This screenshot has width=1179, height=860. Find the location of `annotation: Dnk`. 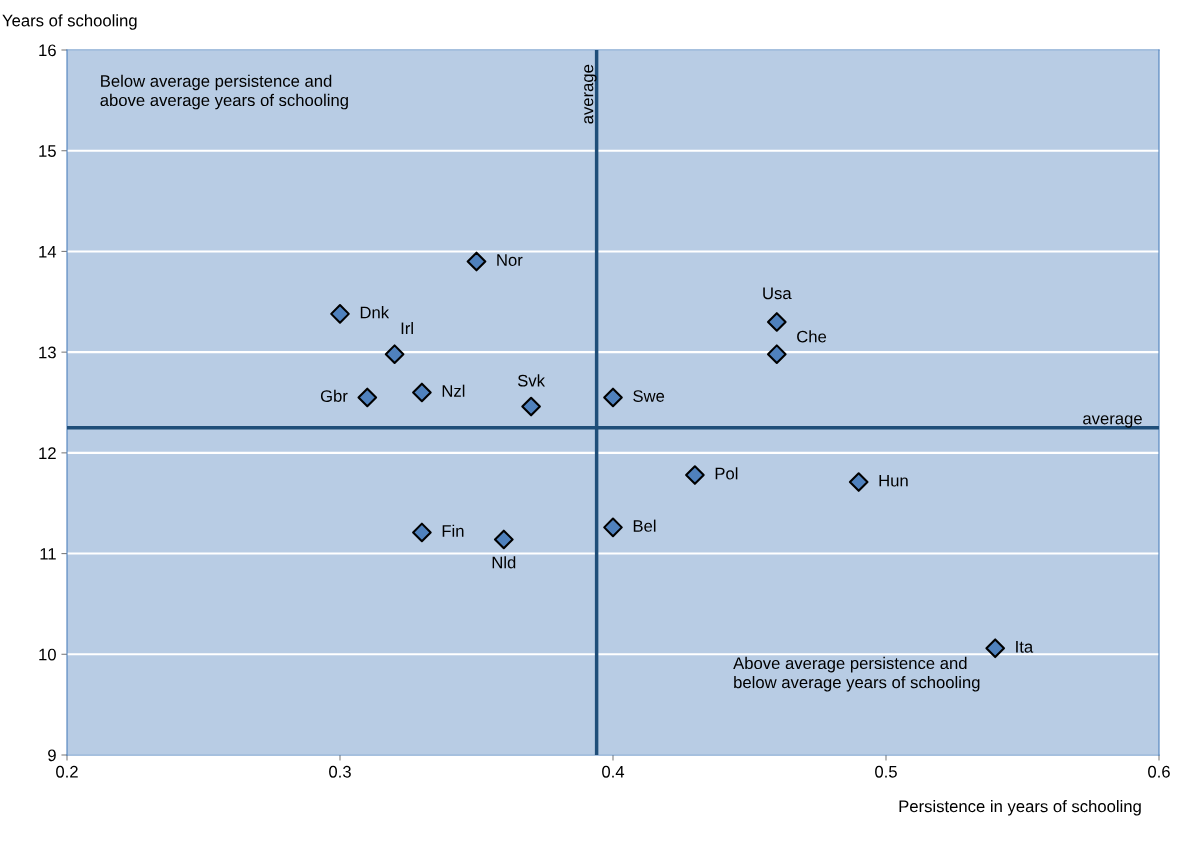

annotation: Dnk is located at coordinates (375, 312).